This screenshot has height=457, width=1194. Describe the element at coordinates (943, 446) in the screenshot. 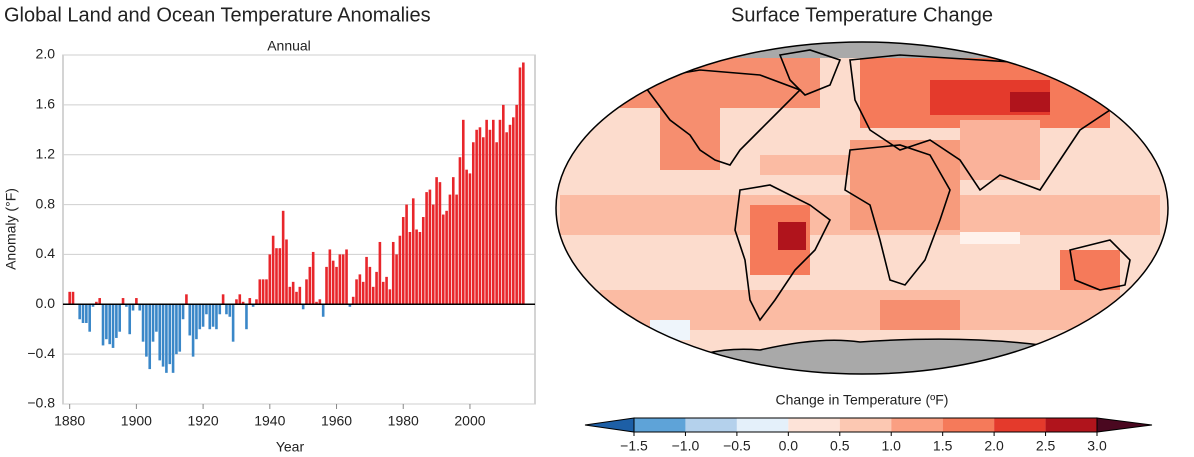

I see `colorbar-tick-label: 1.5` at that location.